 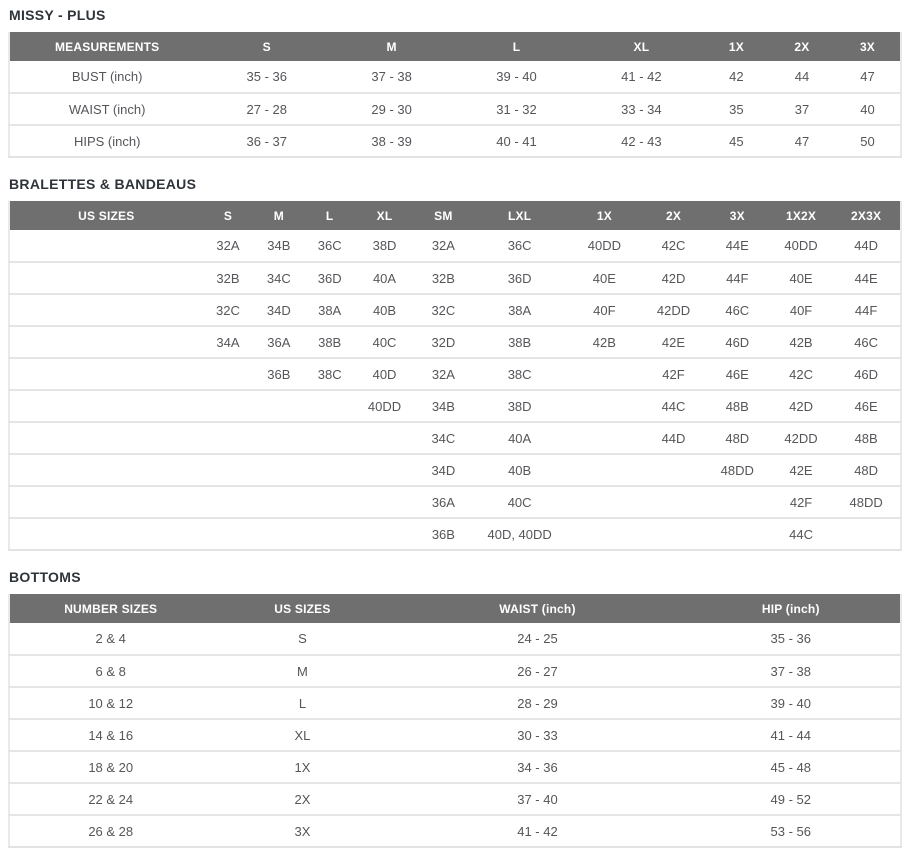 What do you see at coordinates (801, 215) in the screenshot?
I see `column-header: 1X2X` at bounding box center [801, 215].